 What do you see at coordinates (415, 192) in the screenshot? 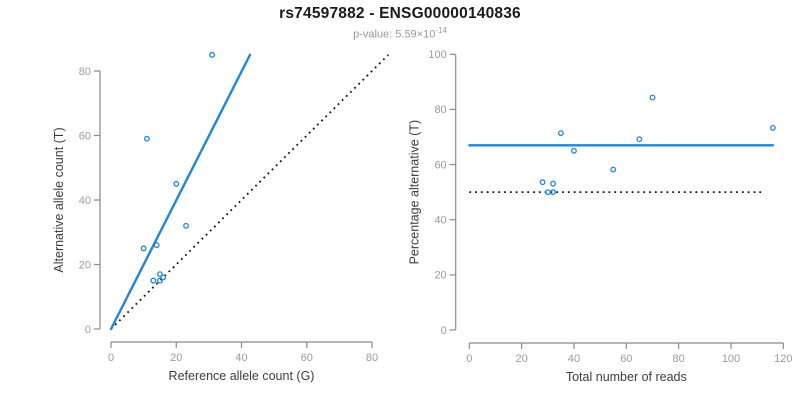
I see `y-axis-title: Percentage alternative (T)` at bounding box center [415, 192].